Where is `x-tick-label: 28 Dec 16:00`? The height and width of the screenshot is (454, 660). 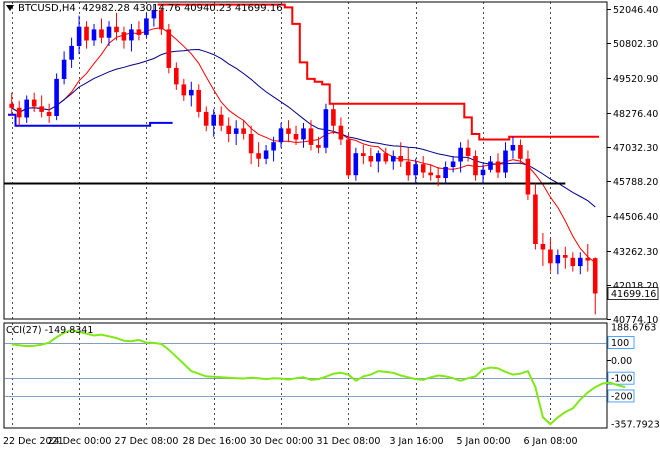
x-tick-label: 28 Dec 16:00 is located at coordinates (215, 441).